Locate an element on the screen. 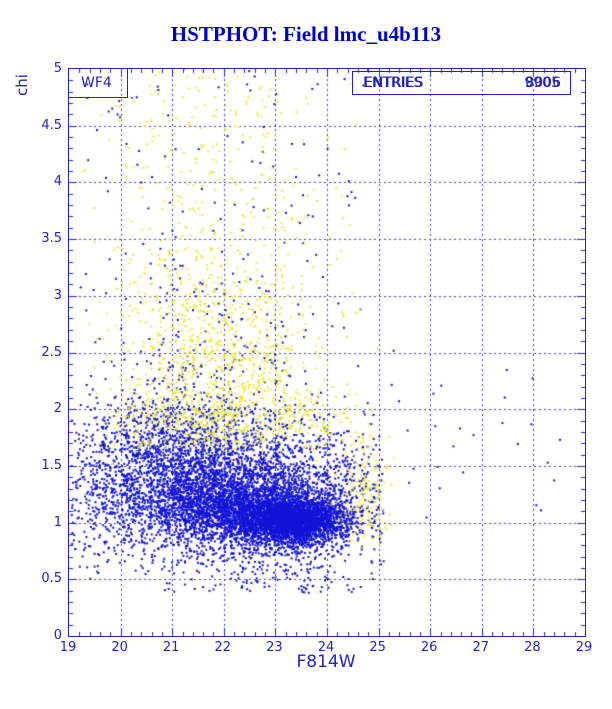 The height and width of the screenshot is (709, 612). entries-label-2: ENTRIES is located at coordinates (394, 83).